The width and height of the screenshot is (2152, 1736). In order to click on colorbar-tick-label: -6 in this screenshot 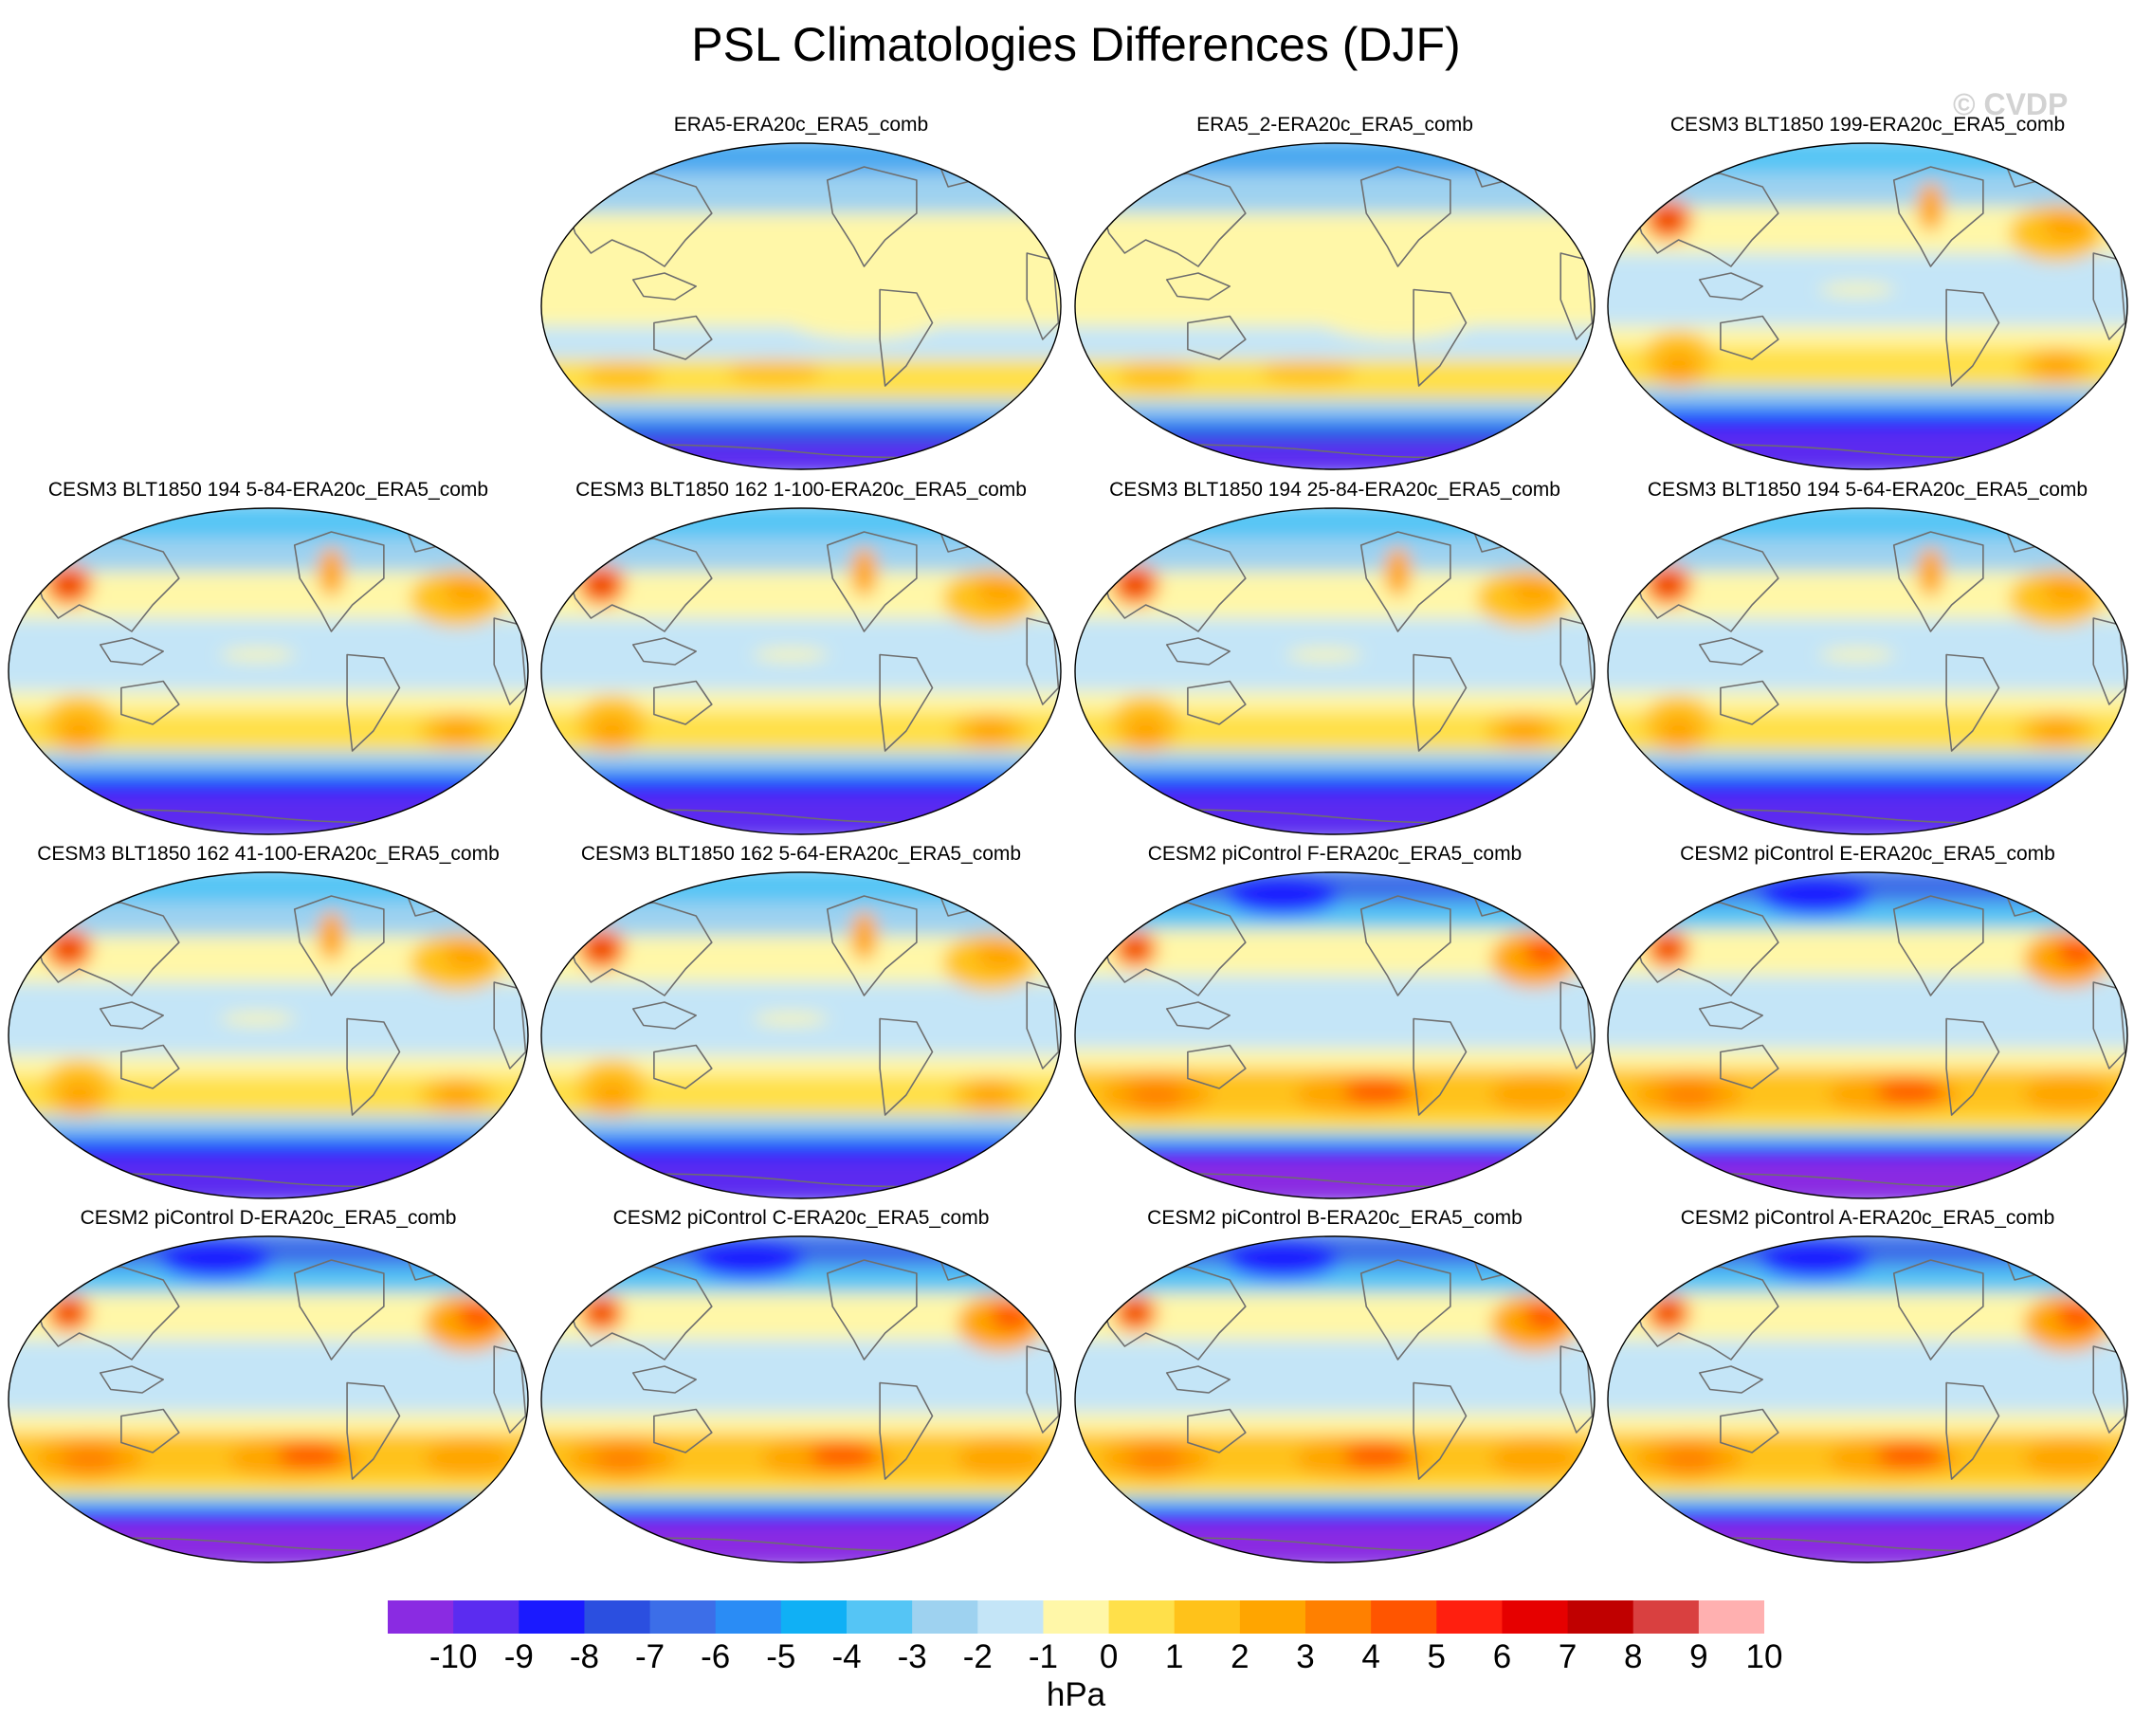, I will do `click(716, 1656)`.